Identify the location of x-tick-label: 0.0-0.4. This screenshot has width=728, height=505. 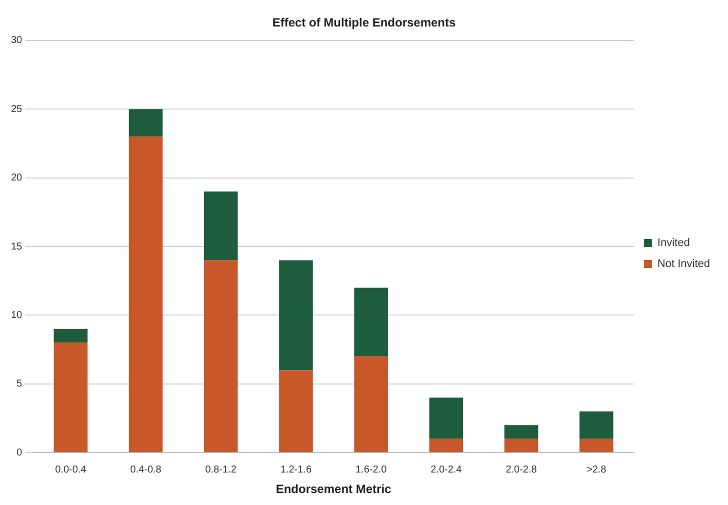
(71, 470).